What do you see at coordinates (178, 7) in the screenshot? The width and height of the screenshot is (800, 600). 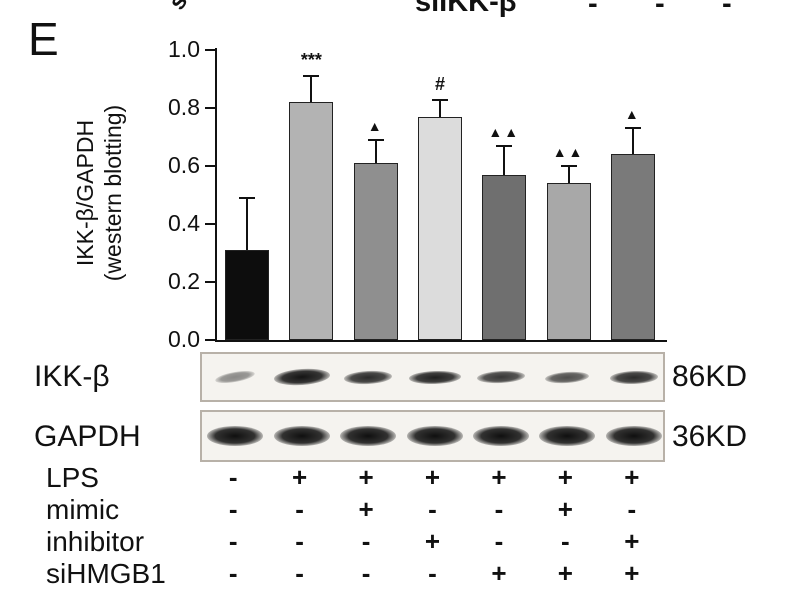 I see `cut-text-fragment: s` at bounding box center [178, 7].